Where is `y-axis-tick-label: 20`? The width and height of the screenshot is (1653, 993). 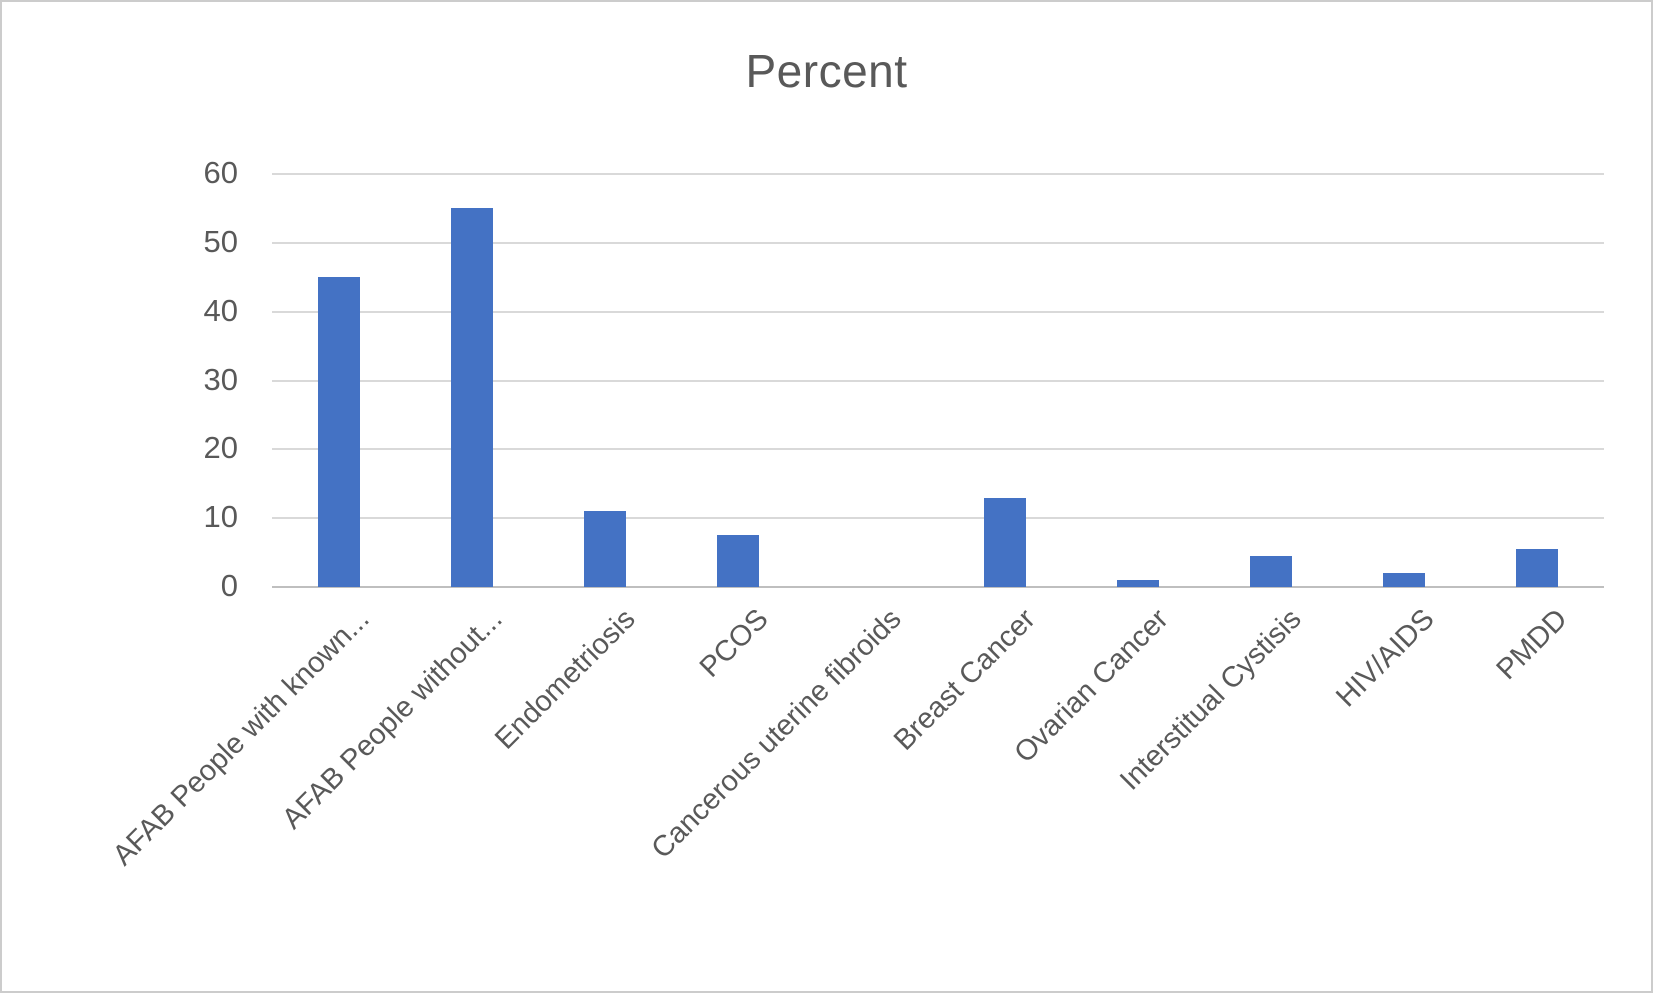 y-axis-tick-label: 20 is located at coordinates (220, 448).